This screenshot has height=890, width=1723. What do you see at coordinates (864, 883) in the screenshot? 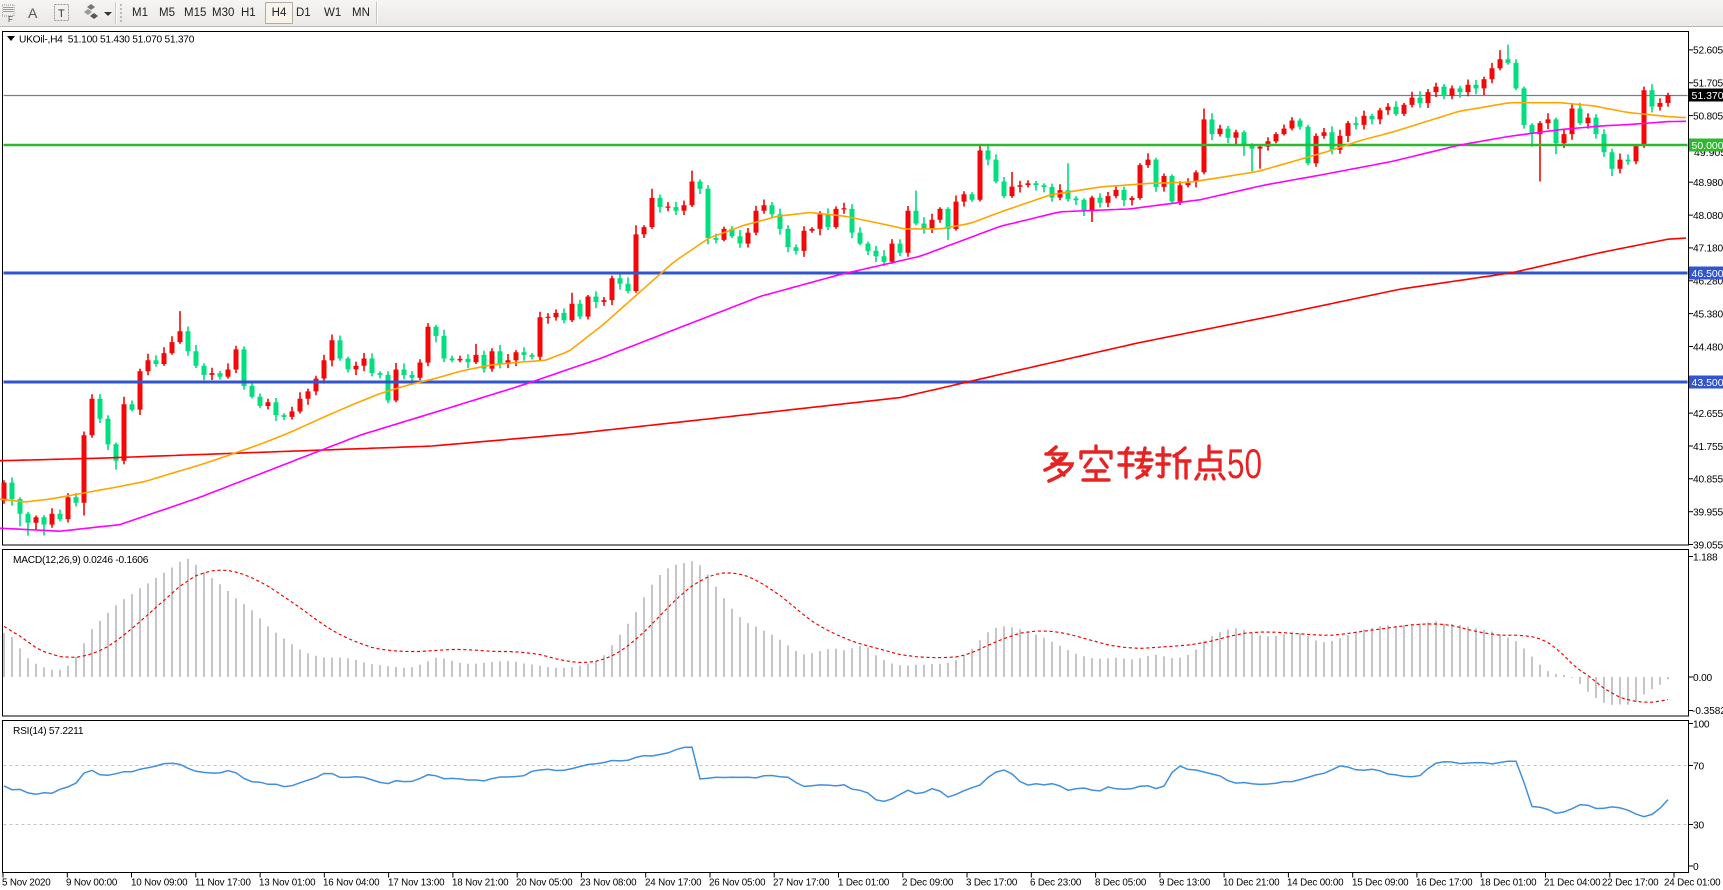
I see `svg-text: 1 Dec 01:00` at bounding box center [864, 883].